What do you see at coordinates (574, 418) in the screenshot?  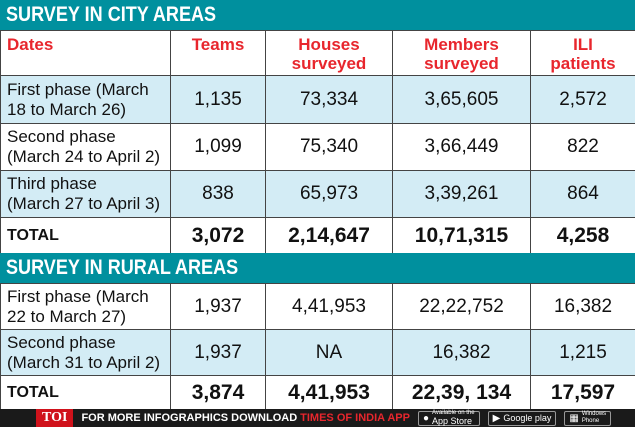 I see `windows-icon: ▦` at bounding box center [574, 418].